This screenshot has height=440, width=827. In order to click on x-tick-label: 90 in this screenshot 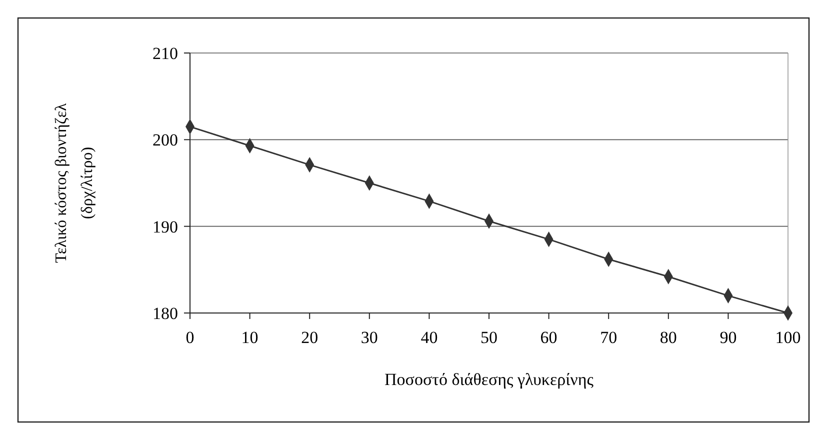, I will do `click(728, 337)`.